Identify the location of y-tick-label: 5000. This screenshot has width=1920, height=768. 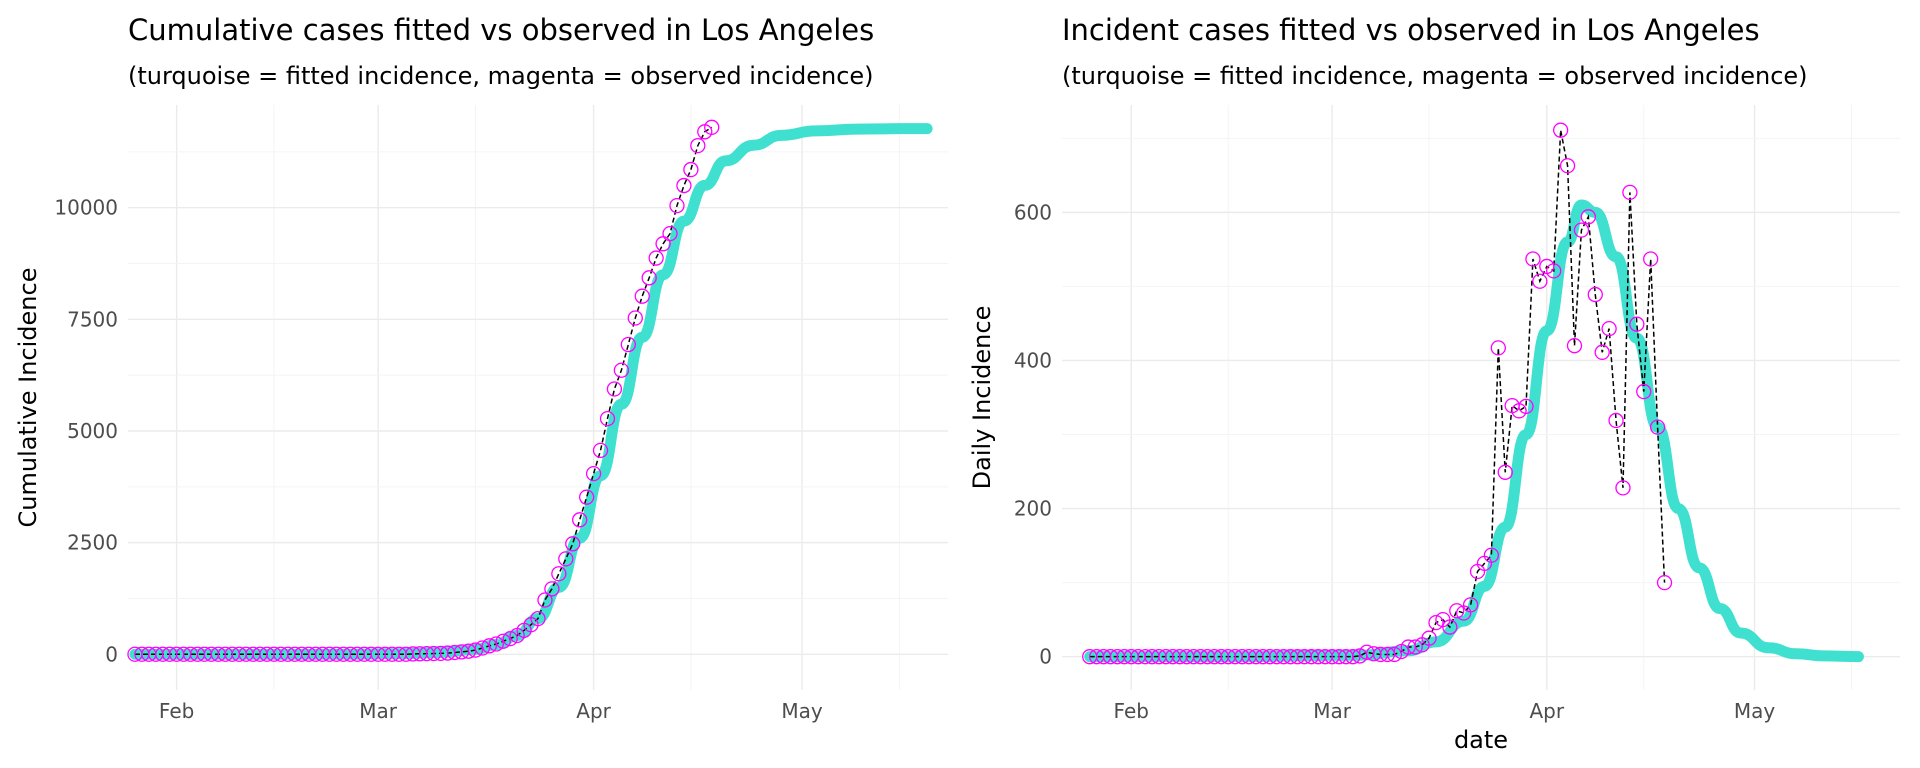
(92, 431).